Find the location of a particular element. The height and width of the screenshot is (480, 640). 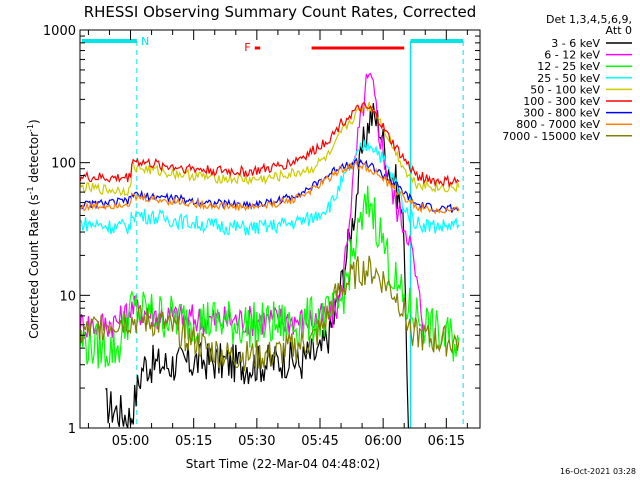

legend-entry: 800 - 7000 keV is located at coordinates (558, 124).